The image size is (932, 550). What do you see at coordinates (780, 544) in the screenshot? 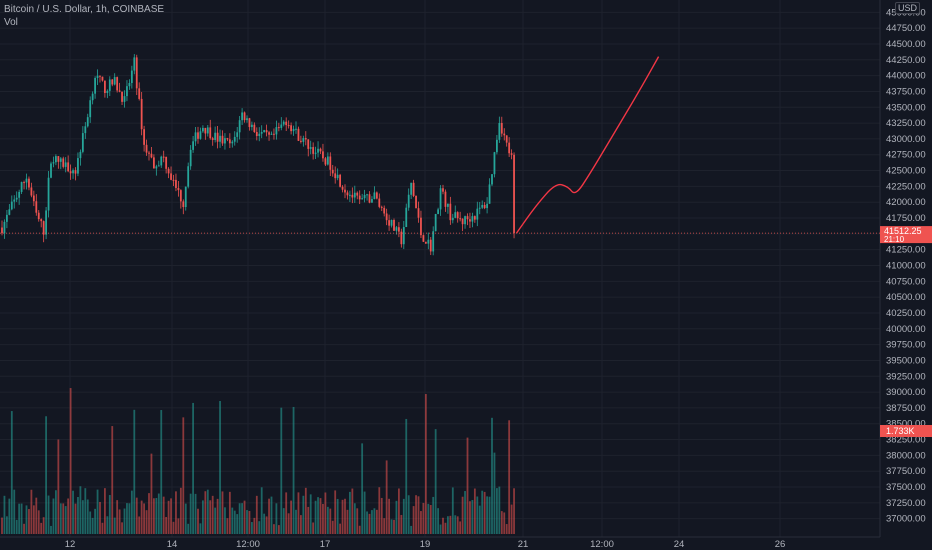
I see `time-tick-label: 26` at bounding box center [780, 544].